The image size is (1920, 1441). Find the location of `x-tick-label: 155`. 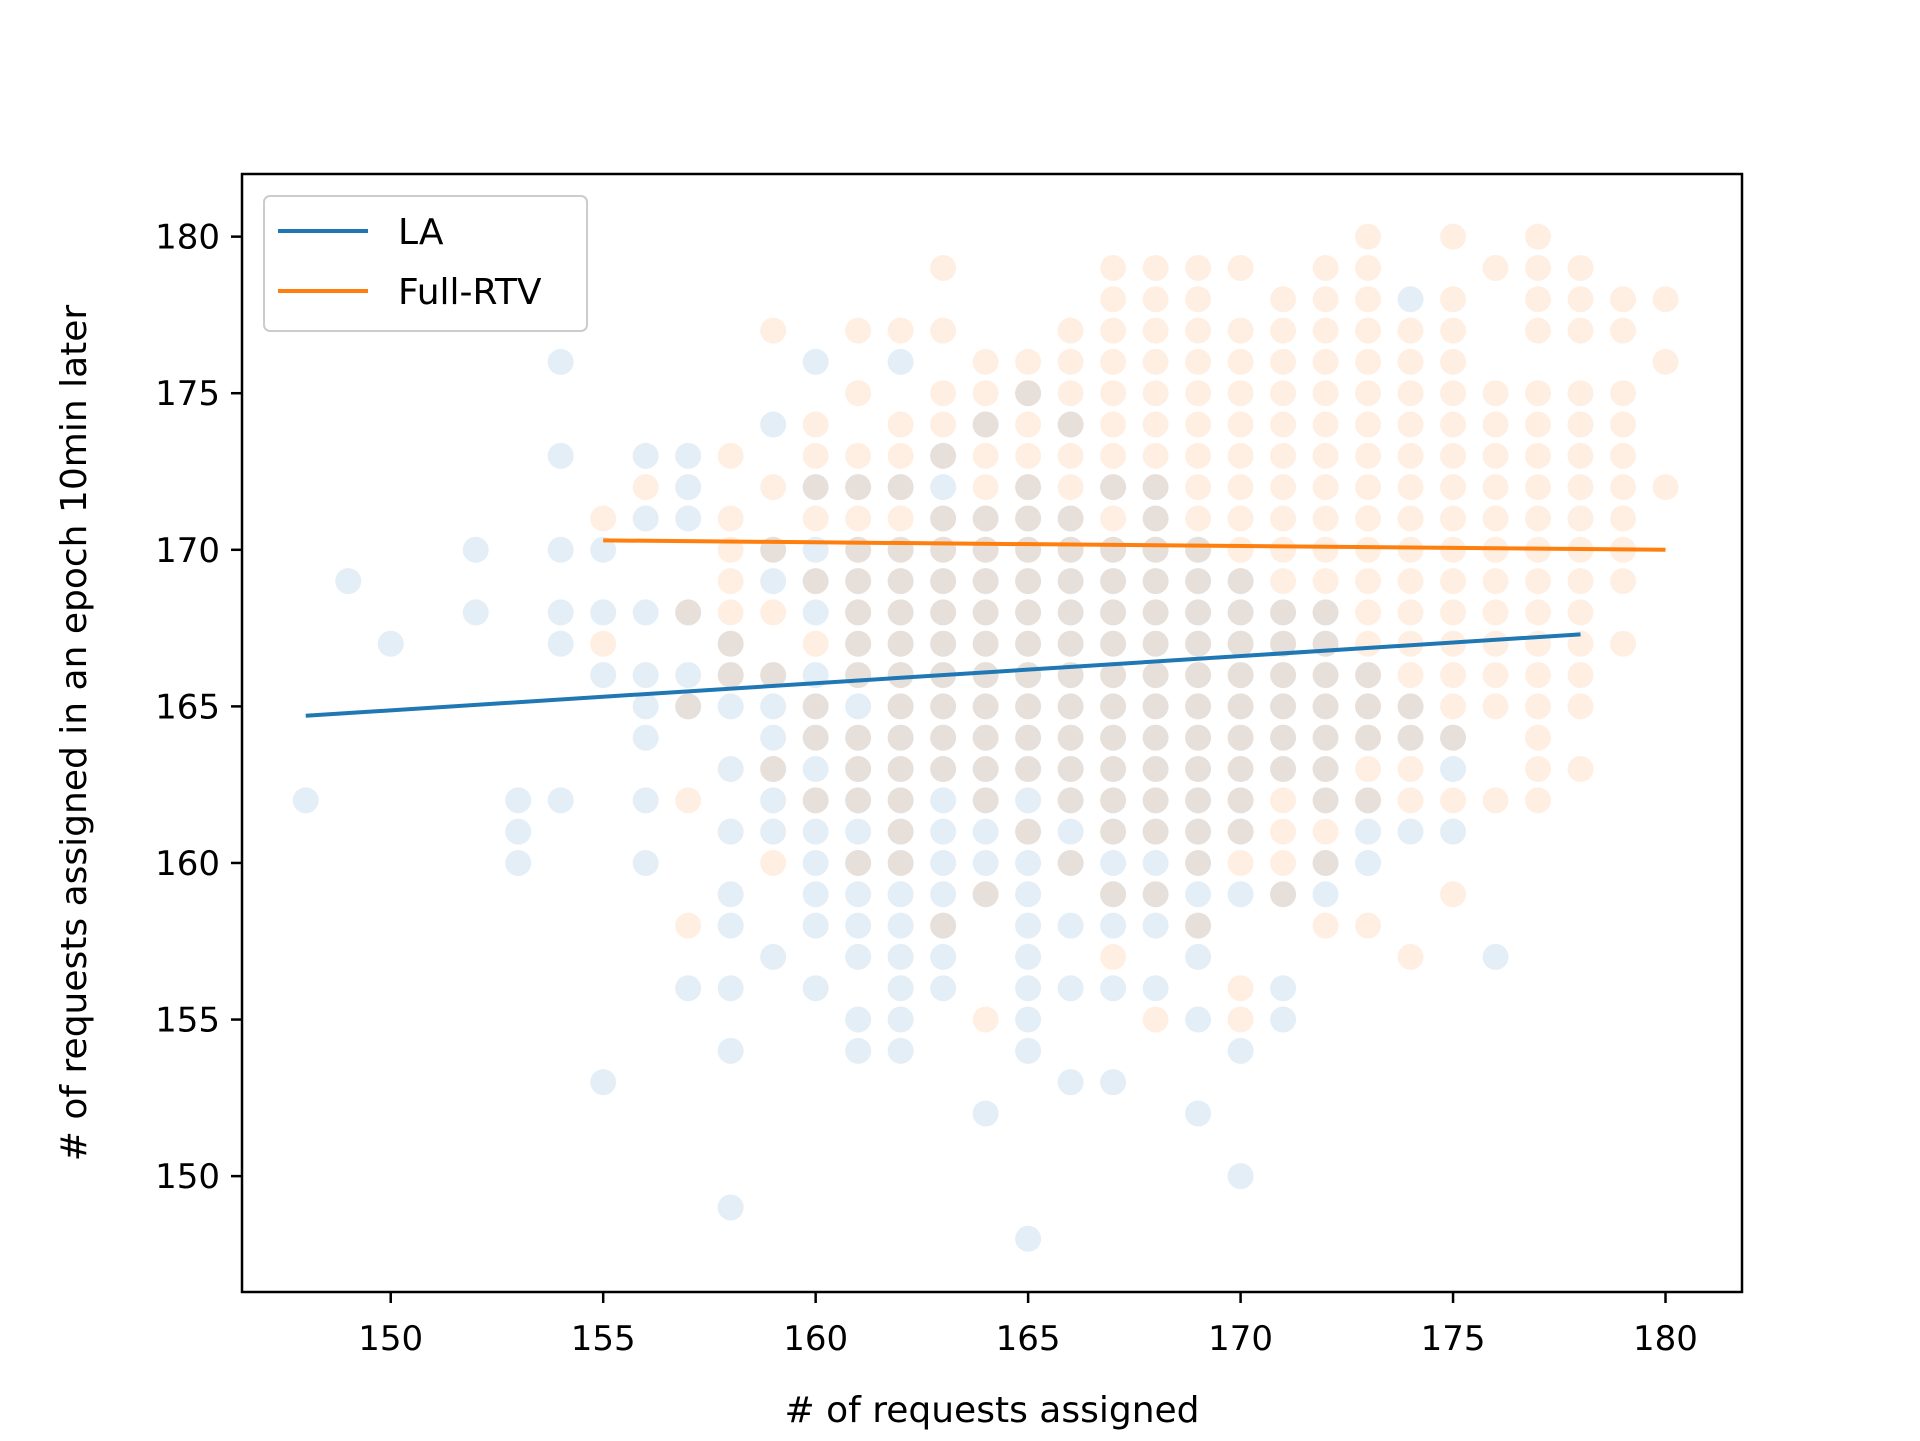

x-tick-label: 155 is located at coordinates (603, 1339).